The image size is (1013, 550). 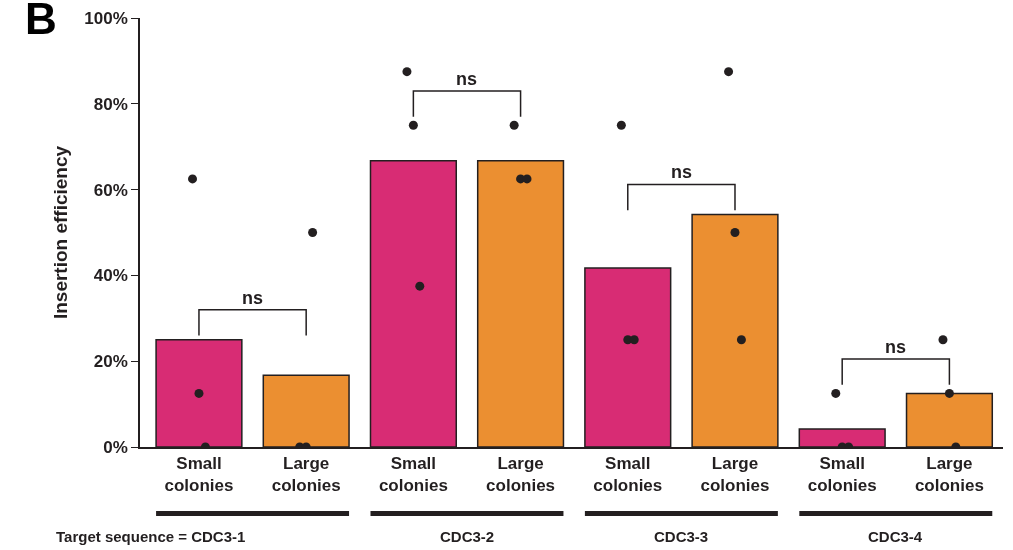 What do you see at coordinates (41, 21) in the screenshot?
I see `text: B` at bounding box center [41, 21].